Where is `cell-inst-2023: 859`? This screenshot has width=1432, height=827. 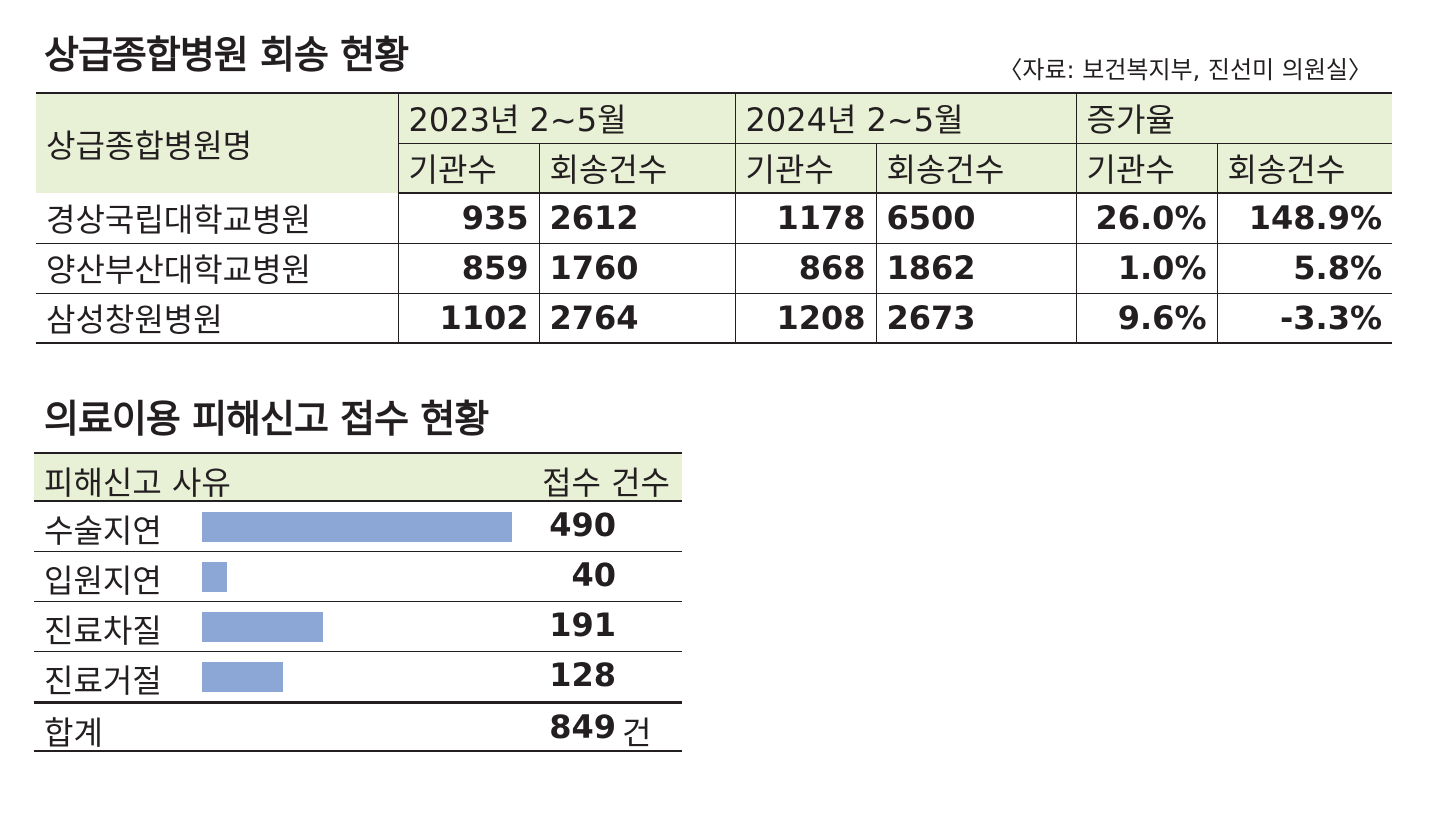
cell-inst-2023: 859 is located at coordinates (468, 268).